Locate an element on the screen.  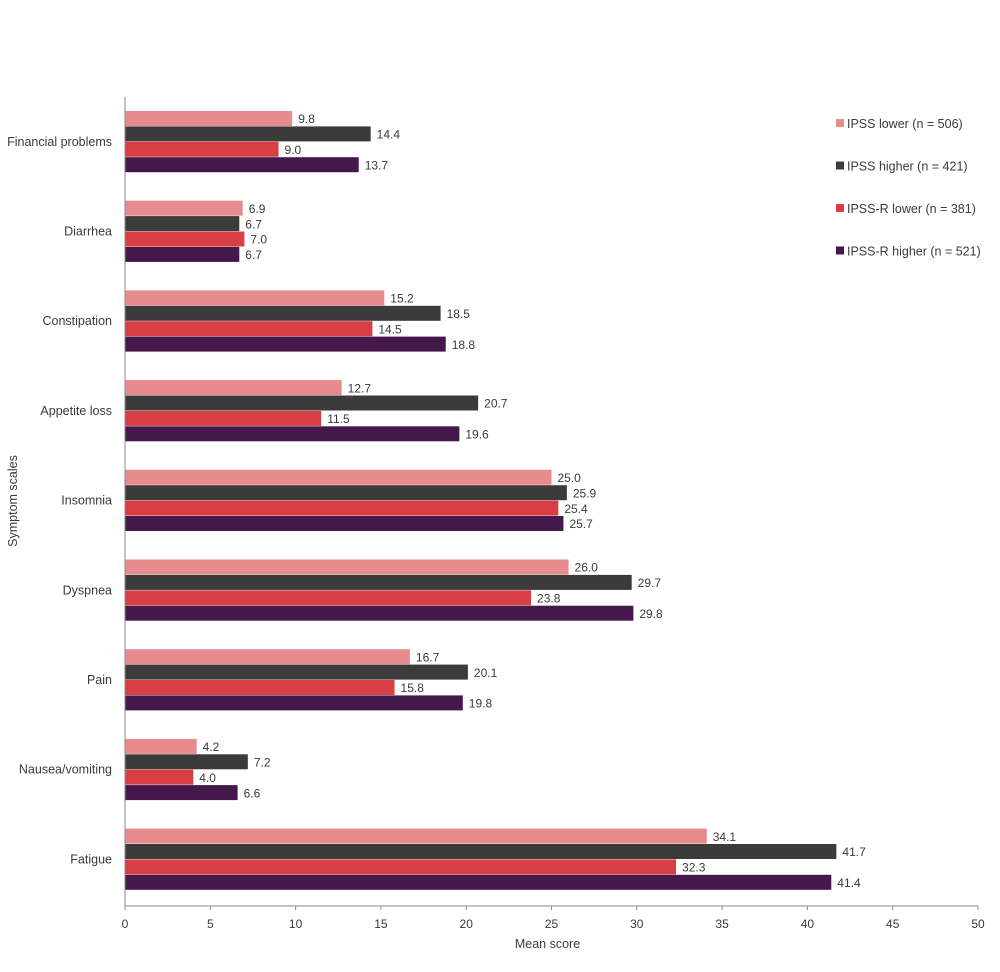
value-label: 18.8 is located at coordinates (464, 345).